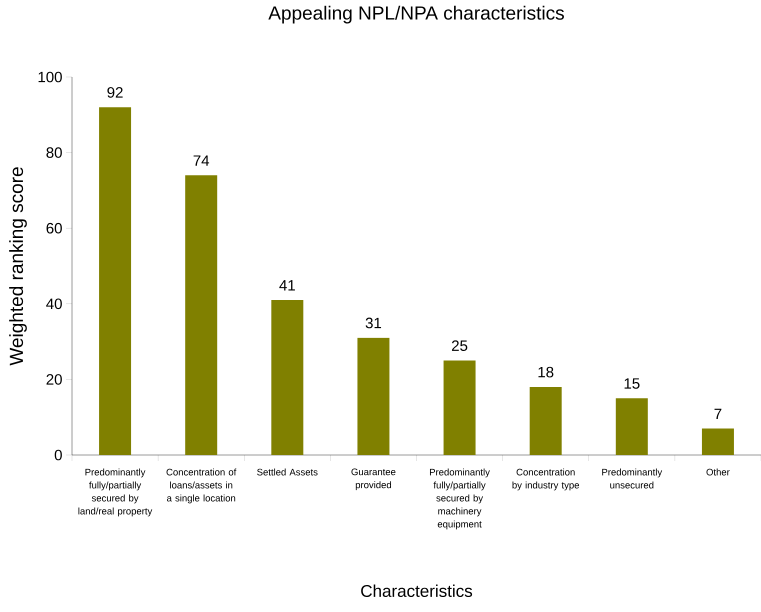 This screenshot has height=612, width=761. I want to click on y-tick-label: 20, so click(54, 379).